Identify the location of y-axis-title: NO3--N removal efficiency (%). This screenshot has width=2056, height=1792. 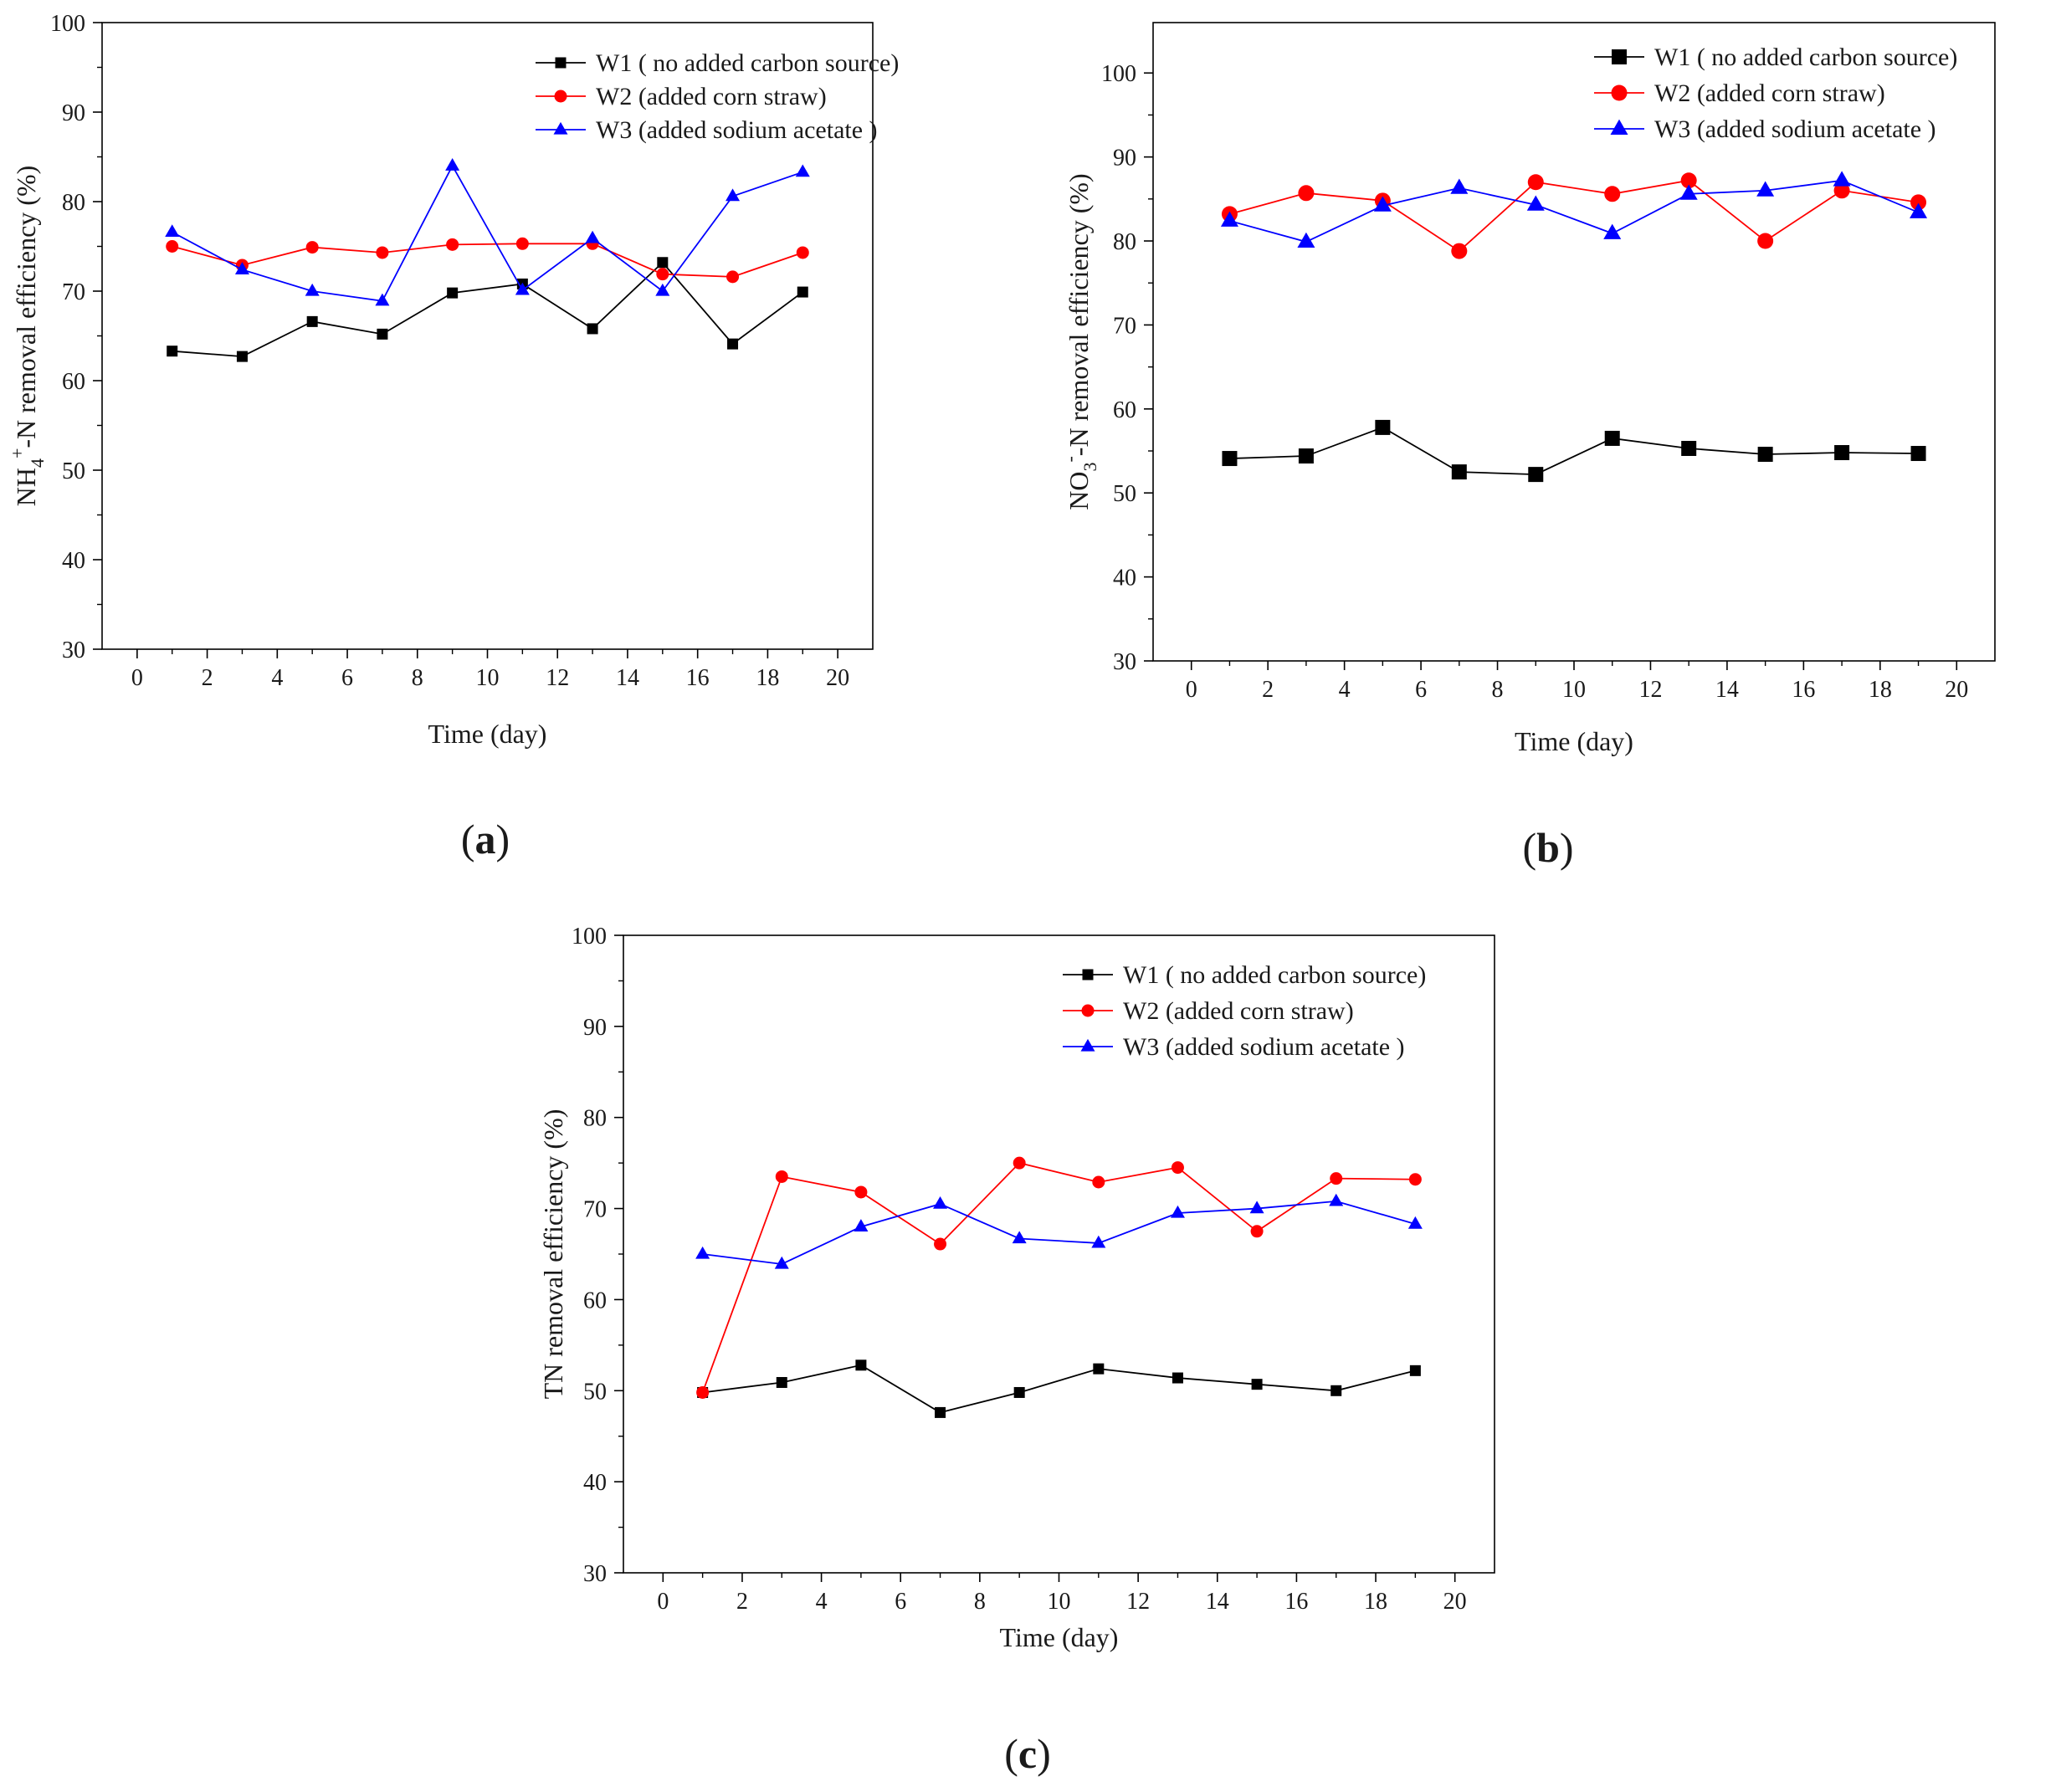
(1079, 341).